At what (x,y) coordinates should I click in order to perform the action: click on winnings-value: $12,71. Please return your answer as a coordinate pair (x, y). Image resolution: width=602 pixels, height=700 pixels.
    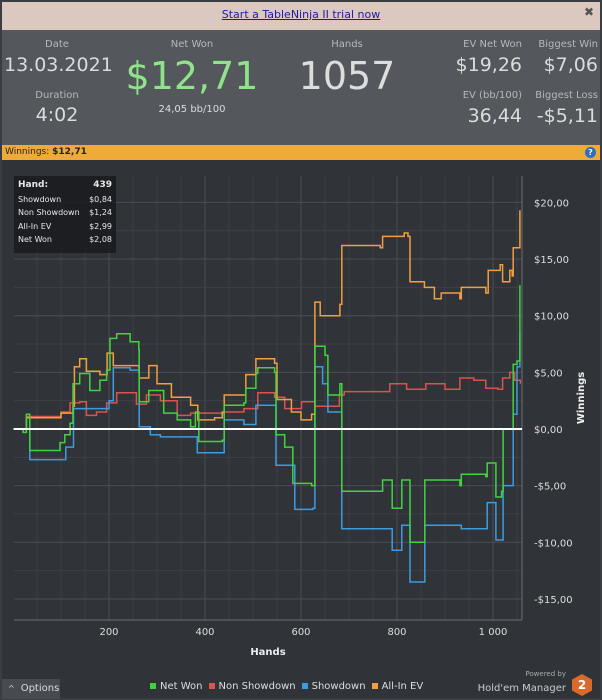
    Looking at the image, I should click on (69, 152).